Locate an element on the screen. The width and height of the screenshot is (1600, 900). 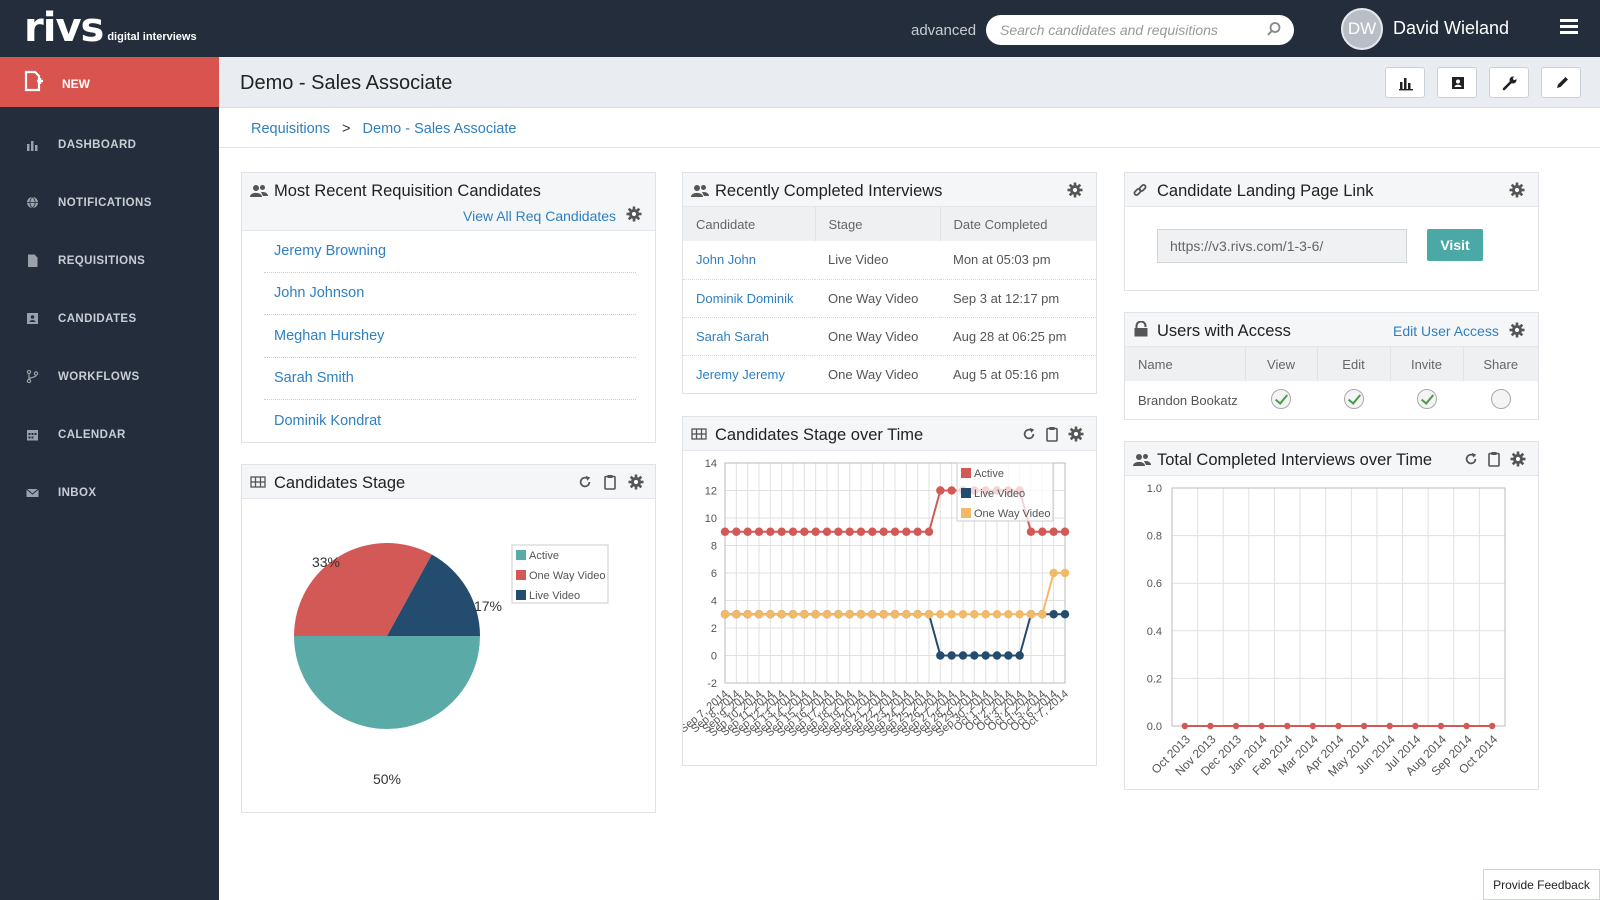
date-cell: Aug 5 at 05:16 pm is located at coordinates (1006, 374).